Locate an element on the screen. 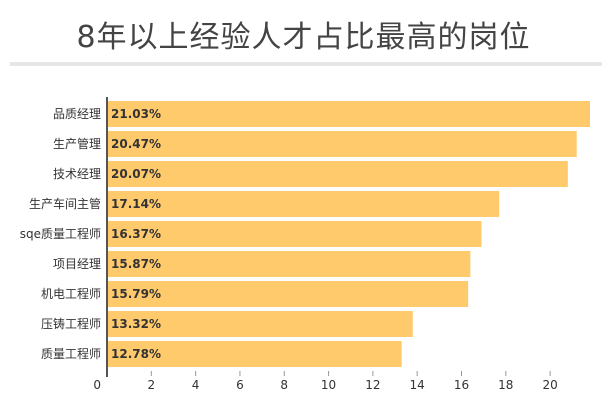  value-label: 21.03% is located at coordinates (136, 114).